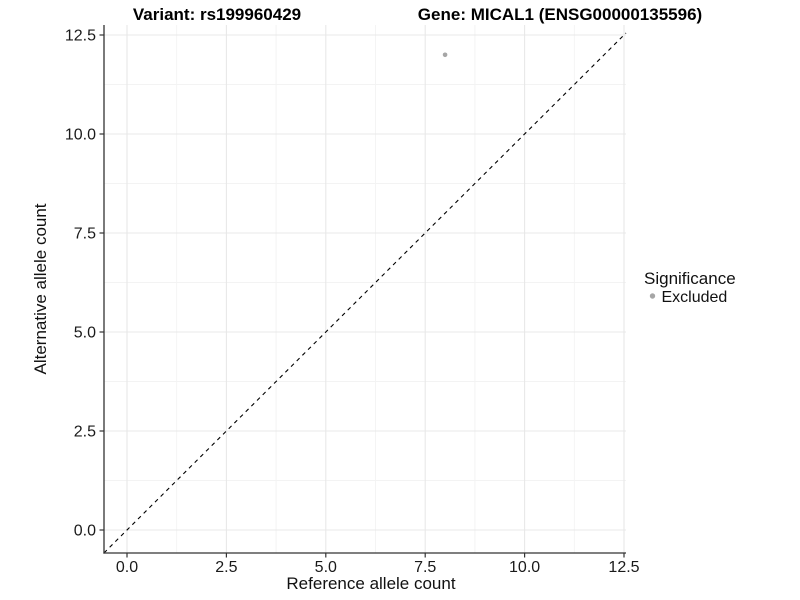 This screenshot has width=800, height=600. What do you see at coordinates (85, 333) in the screenshot?
I see `y-tick-label: 5.0` at bounding box center [85, 333].